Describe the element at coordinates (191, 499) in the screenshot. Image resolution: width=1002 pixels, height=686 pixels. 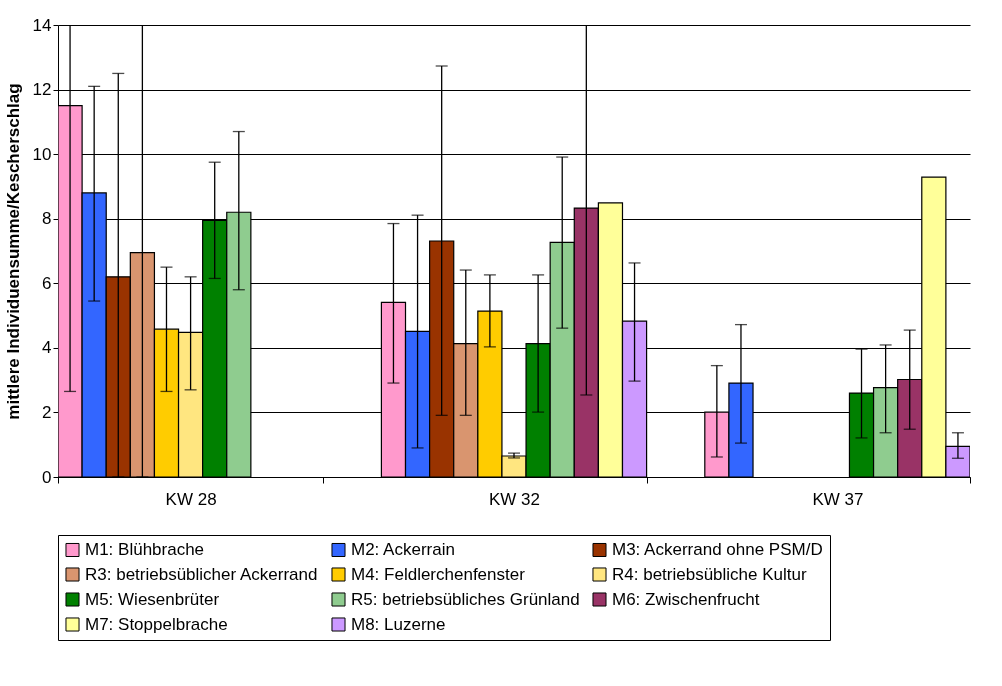
I see `x-tick-label: KW 28` at that location.